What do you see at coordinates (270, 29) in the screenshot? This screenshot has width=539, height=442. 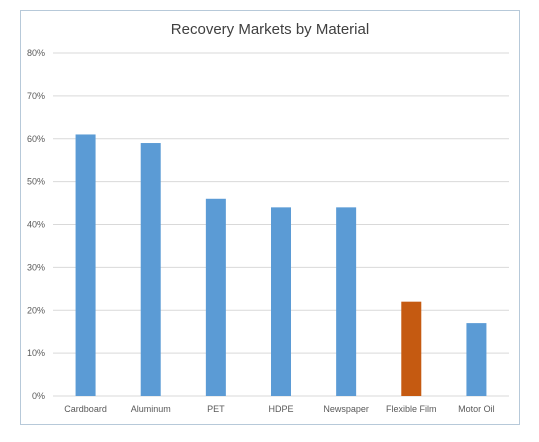 I see `chart-title: Recovery Markets by Material` at bounding box center [270, 29].